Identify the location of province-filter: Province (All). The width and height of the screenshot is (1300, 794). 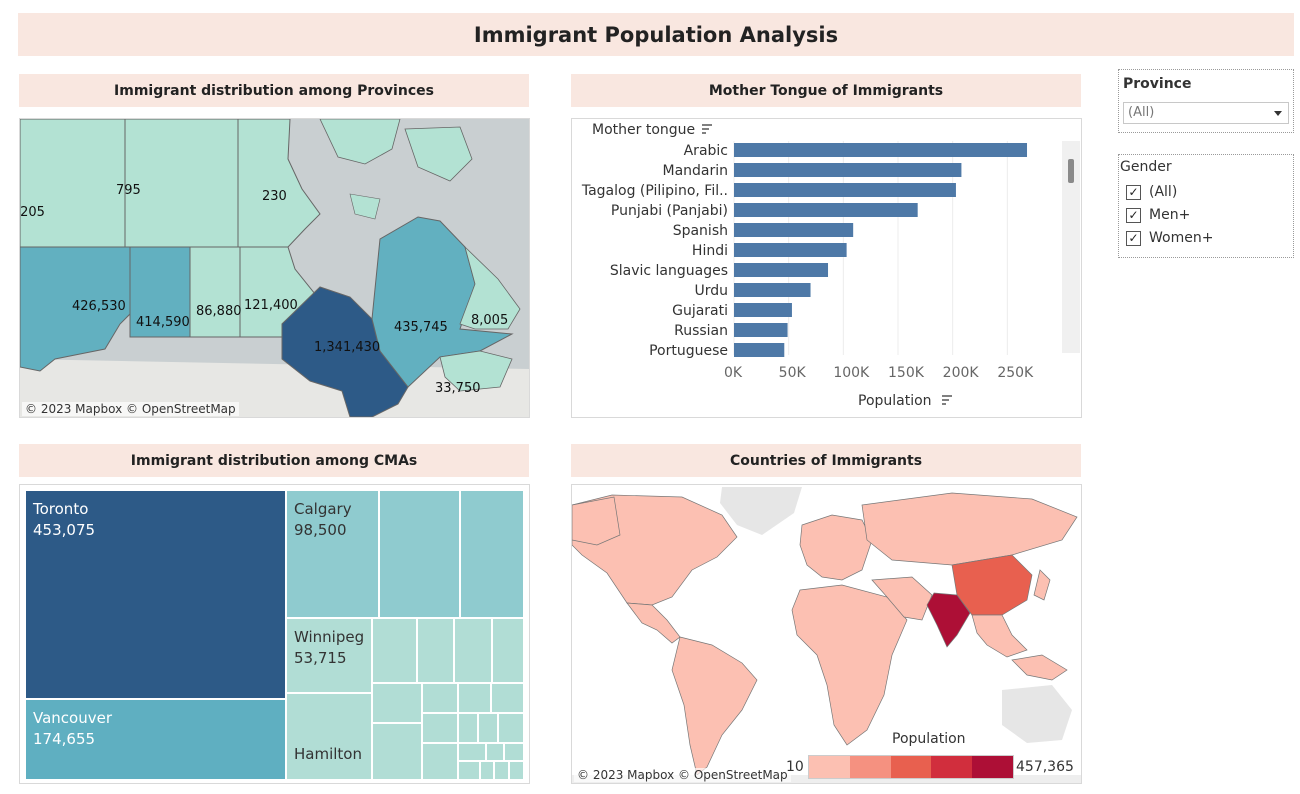
(1206, 101).